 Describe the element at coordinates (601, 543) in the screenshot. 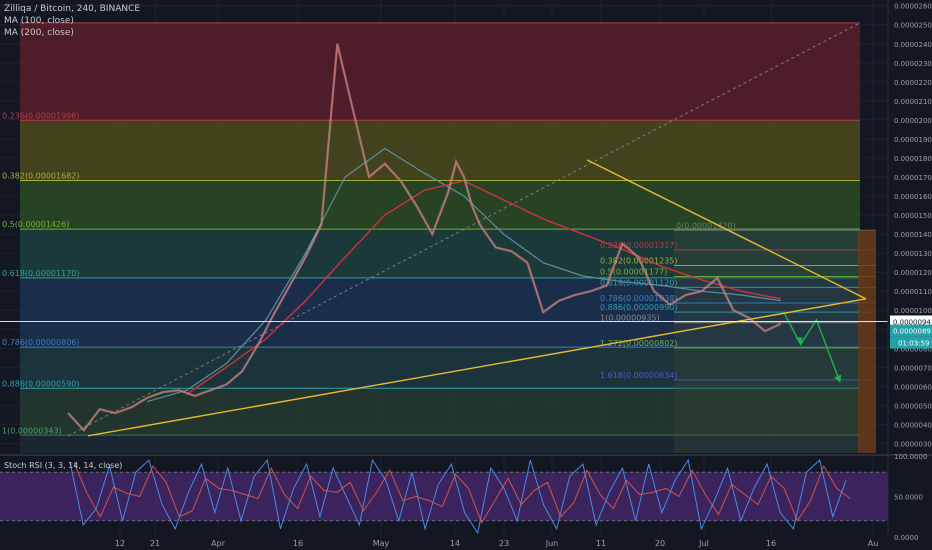

I see `x-tick-label: 11` at that location.